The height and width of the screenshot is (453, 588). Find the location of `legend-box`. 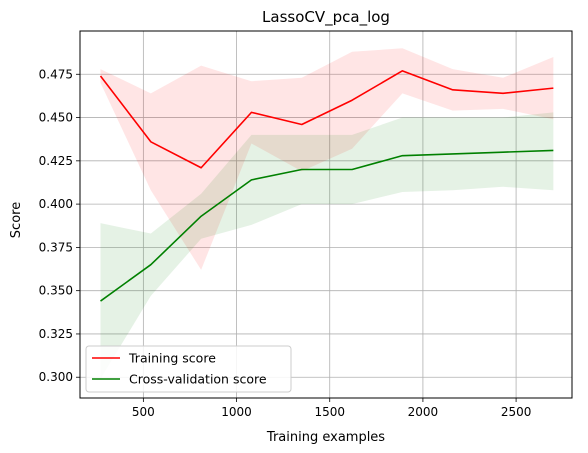

legend-box is located at coordinates (188, 369).